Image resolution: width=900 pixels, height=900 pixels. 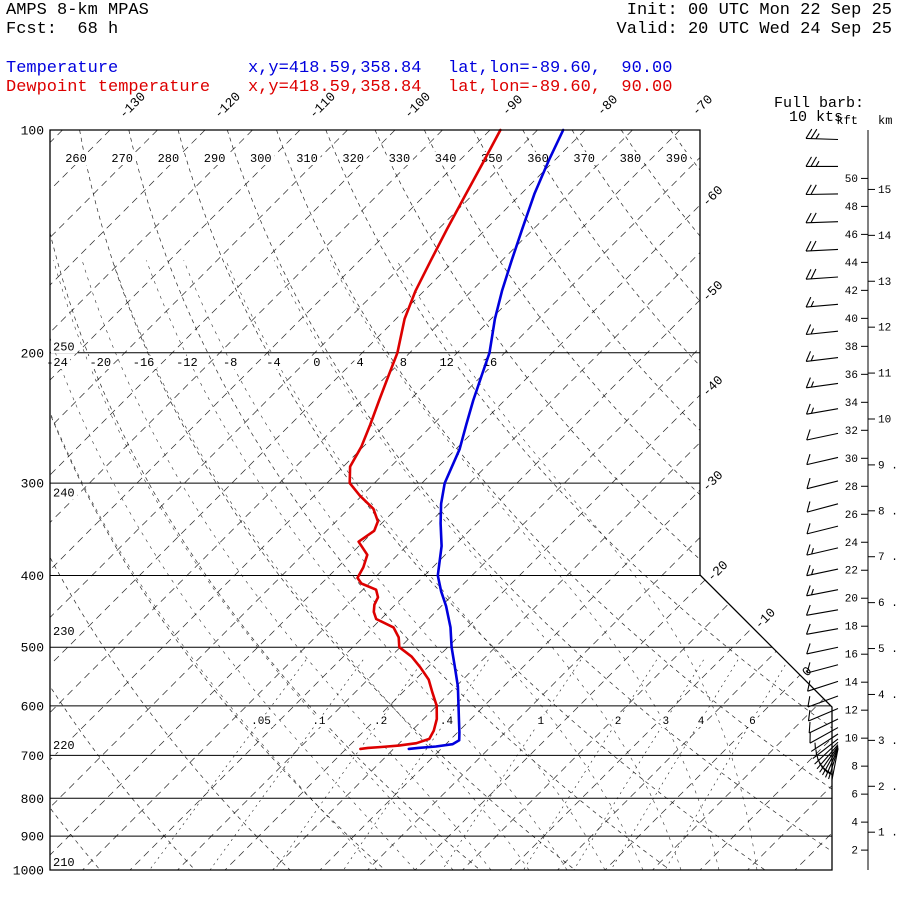 I want to click on svg-text: 240, so click(x=64, y=494).